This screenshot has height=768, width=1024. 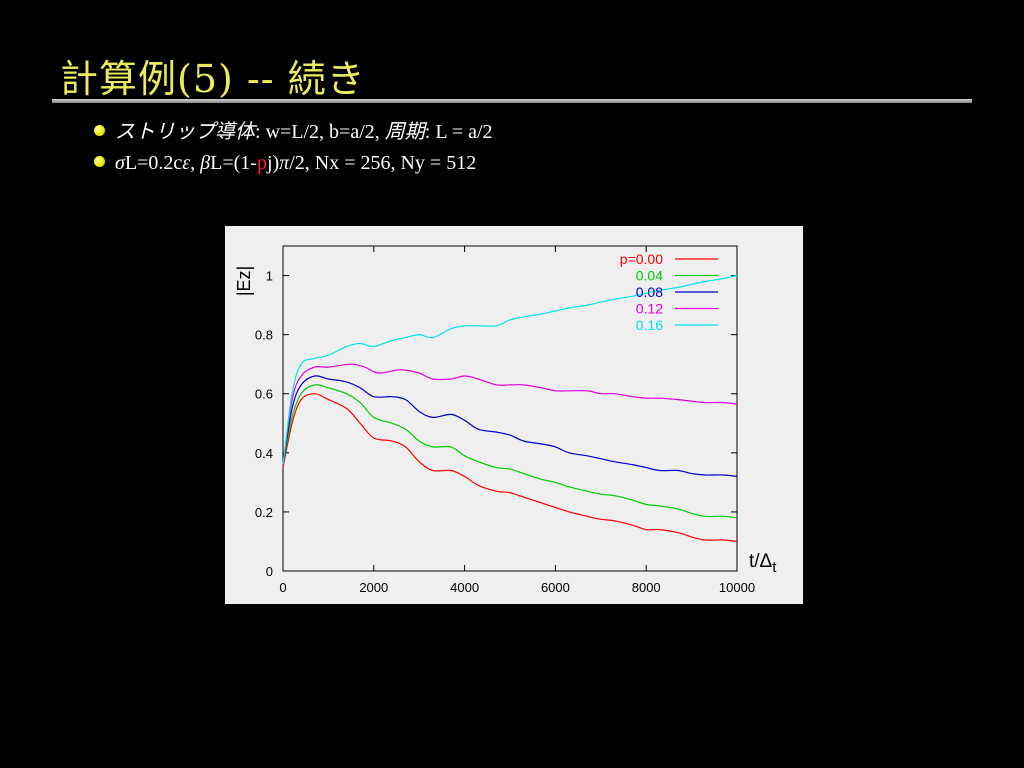 I want to click on bullet-strip-conductor: ストリップ導体: w=L/2, b=a/2, 周期: L = a/2, so click(x=293, y=129).